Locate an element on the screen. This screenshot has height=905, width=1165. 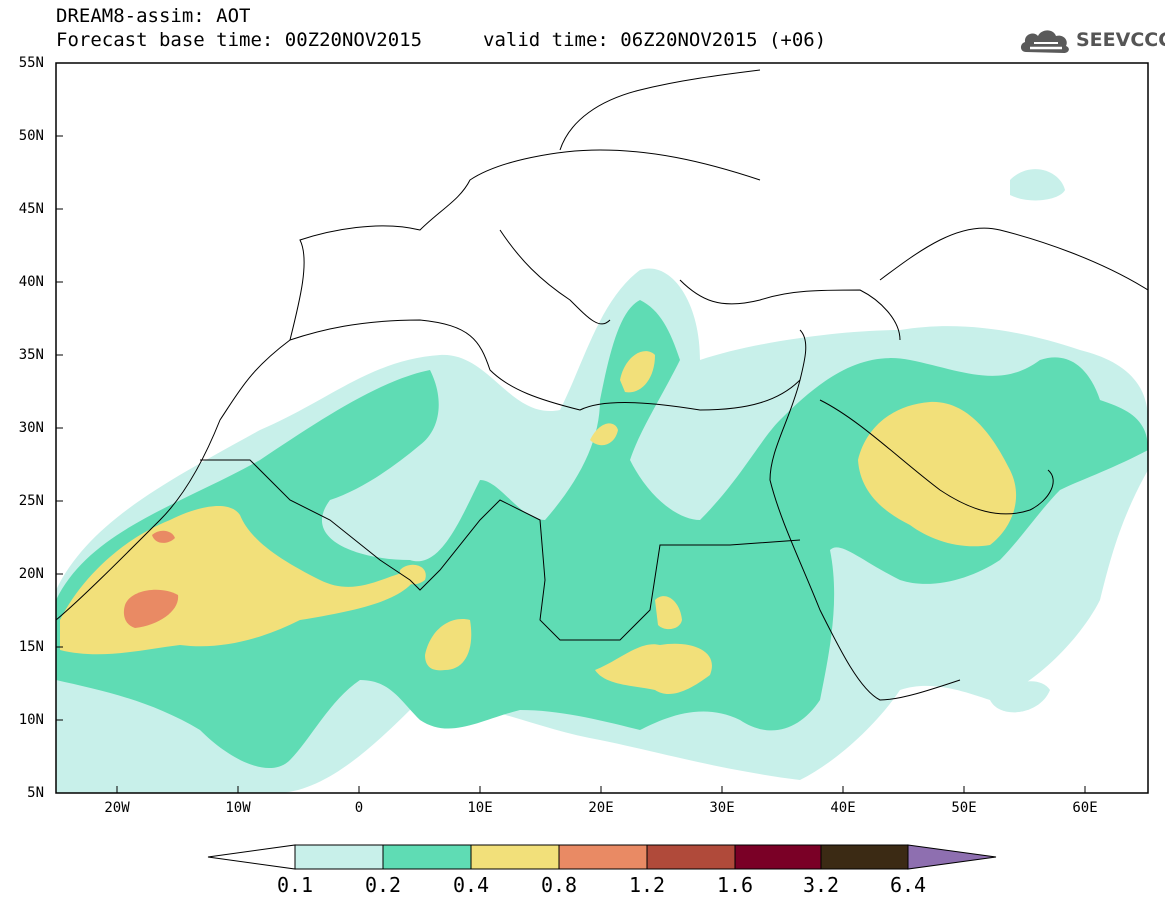
lon-label: 20W is located at coordinates (117, 808).